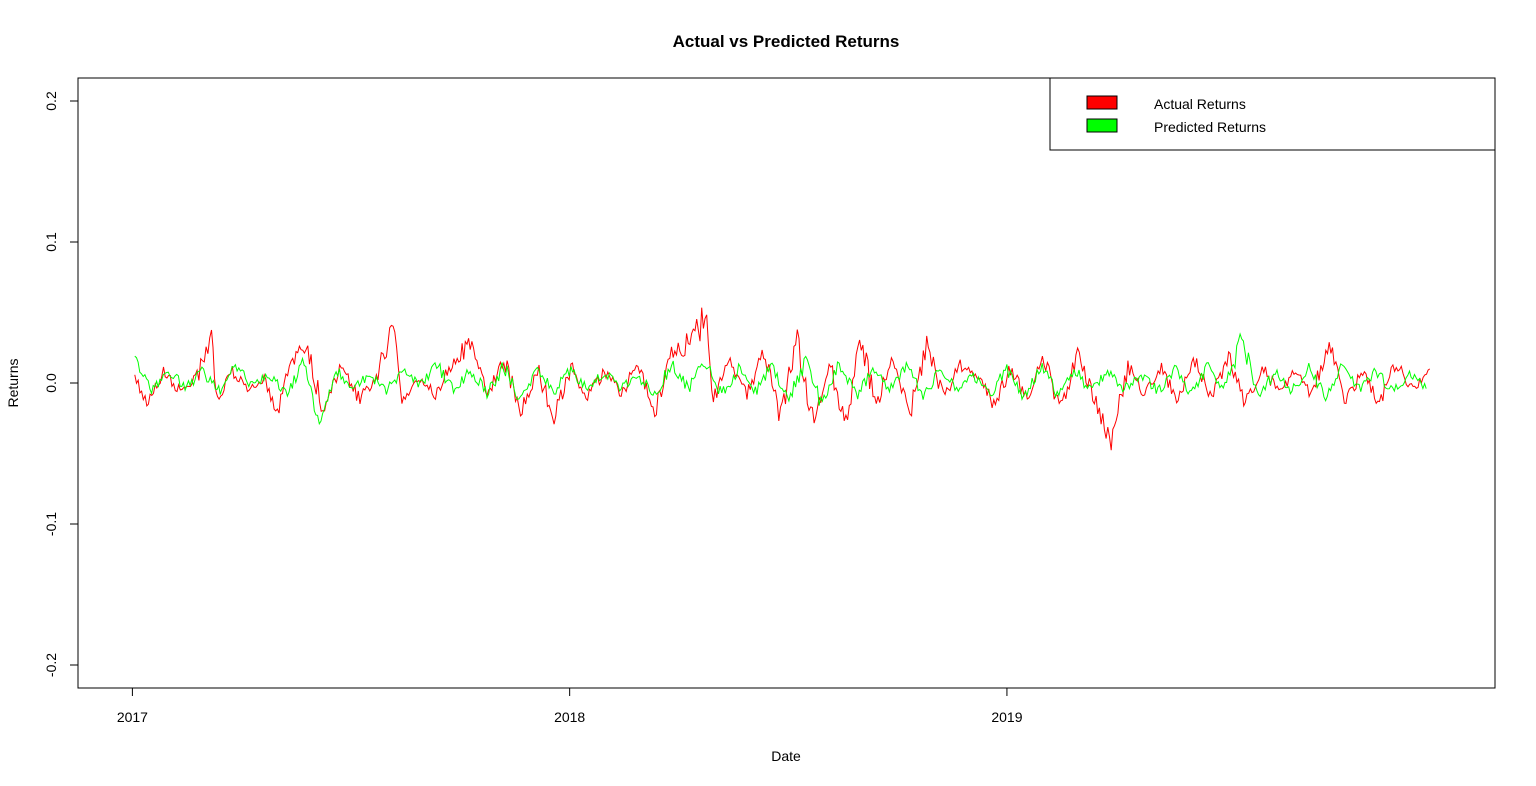 The height and width of the screenshot is (786, 1536). Describe the element at coordinates (51, 524) in the screenshot. I see `y-tick-label: -0.1` at that location.